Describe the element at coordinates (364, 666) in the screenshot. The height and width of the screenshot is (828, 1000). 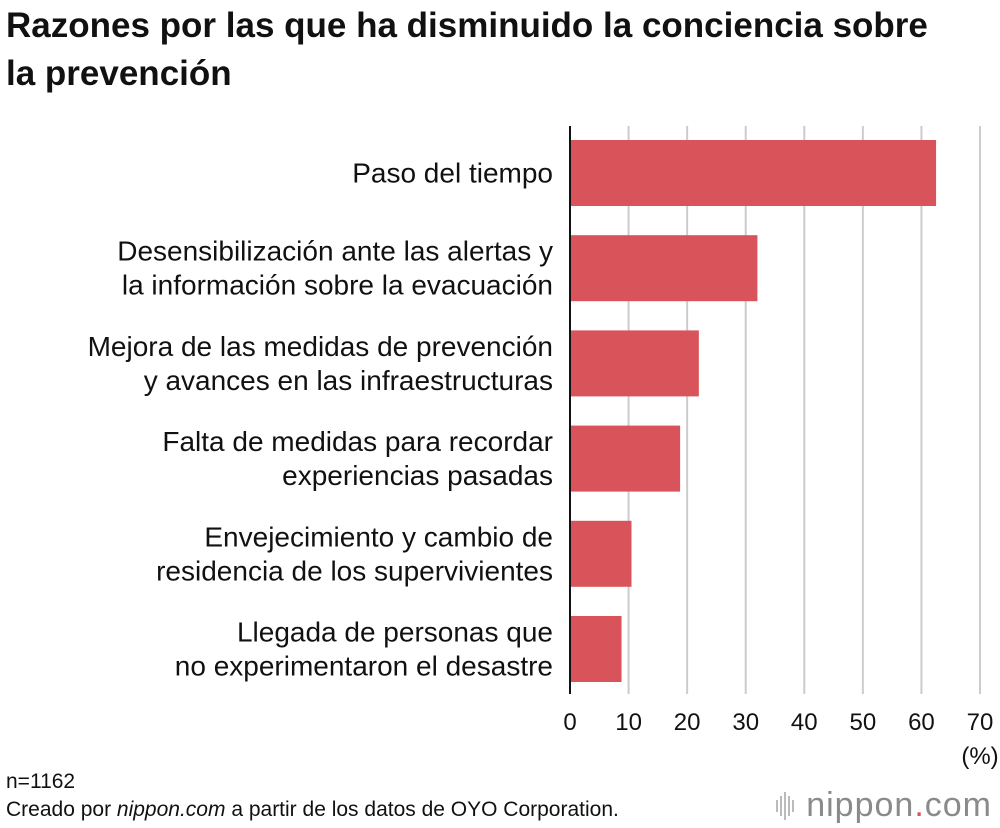
I see `category-label: no experimentaron el desastre` at that location.